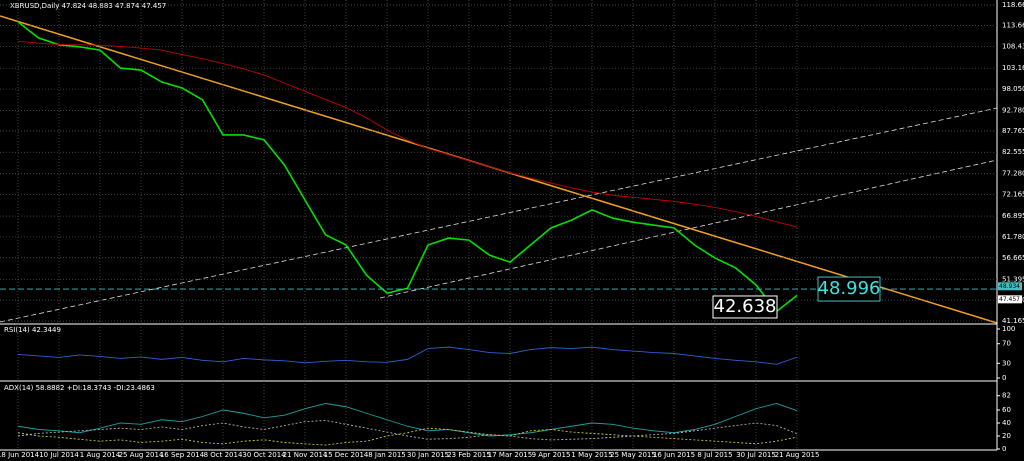 The width and height of the screenshot is (1024, 461). I want to click on y-tick-label: 60, so click(1006, 410).